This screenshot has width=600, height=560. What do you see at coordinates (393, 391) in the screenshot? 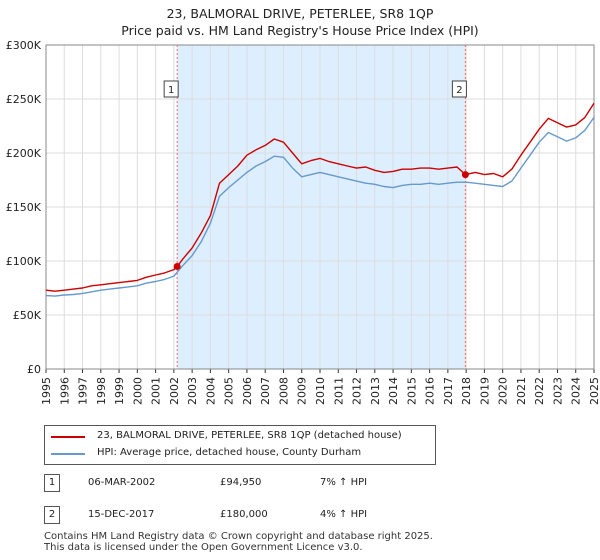
I see `x-tick-label: 2014` at bounding box center [393, 391].